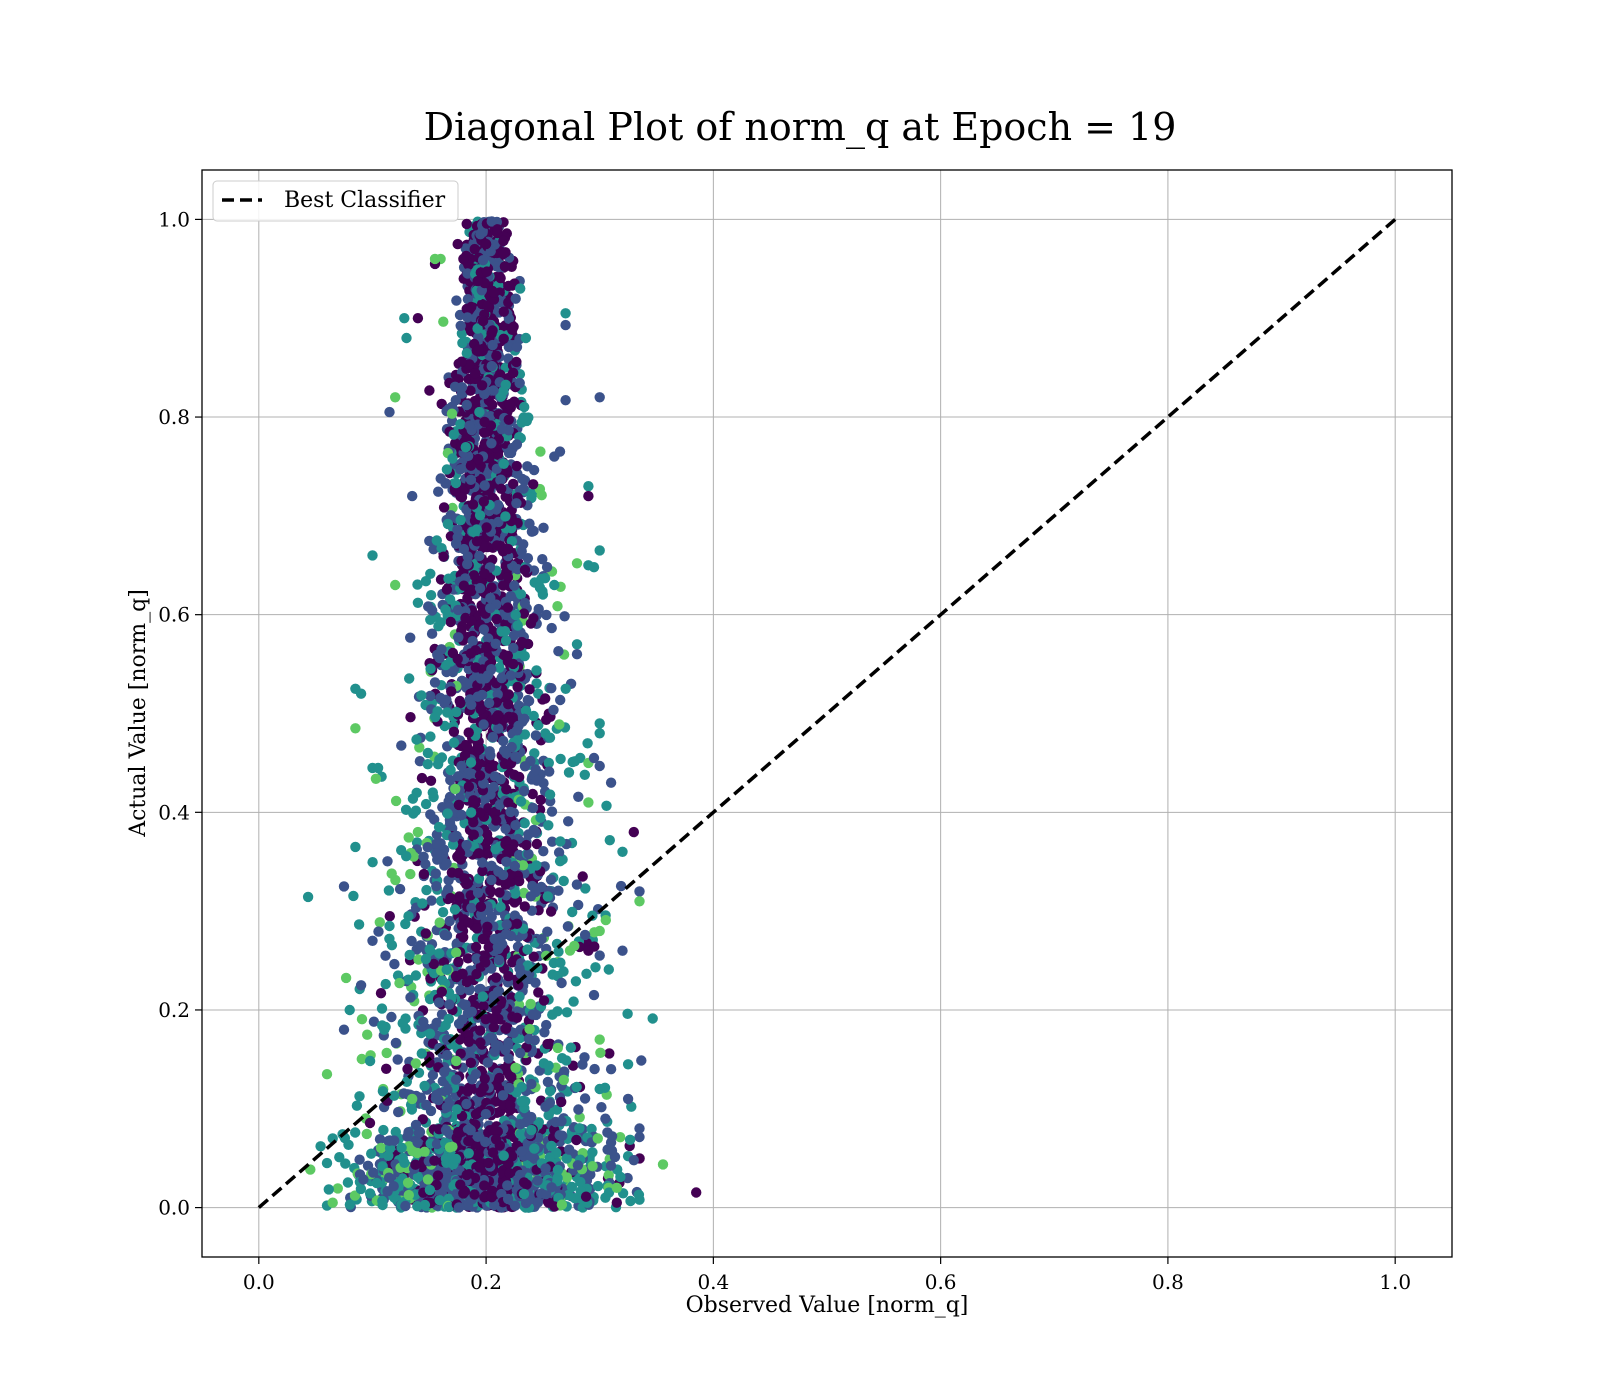  I want to click on y-tick-label: 0.4, so click(174, 812).